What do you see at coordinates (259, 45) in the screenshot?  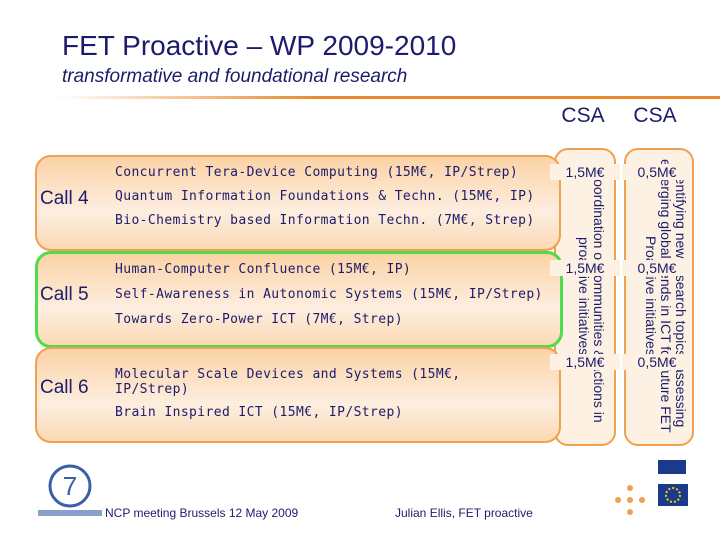 I see `title: FET Proactive – WP 2009-2010` at bounding box center [259, 45].